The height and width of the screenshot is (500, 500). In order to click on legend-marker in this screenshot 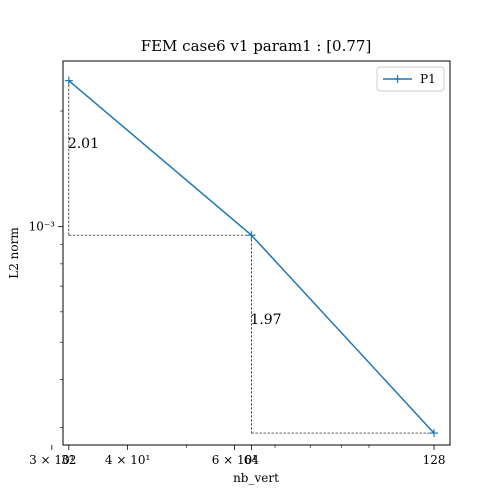, I will do `click(397, 79)`.